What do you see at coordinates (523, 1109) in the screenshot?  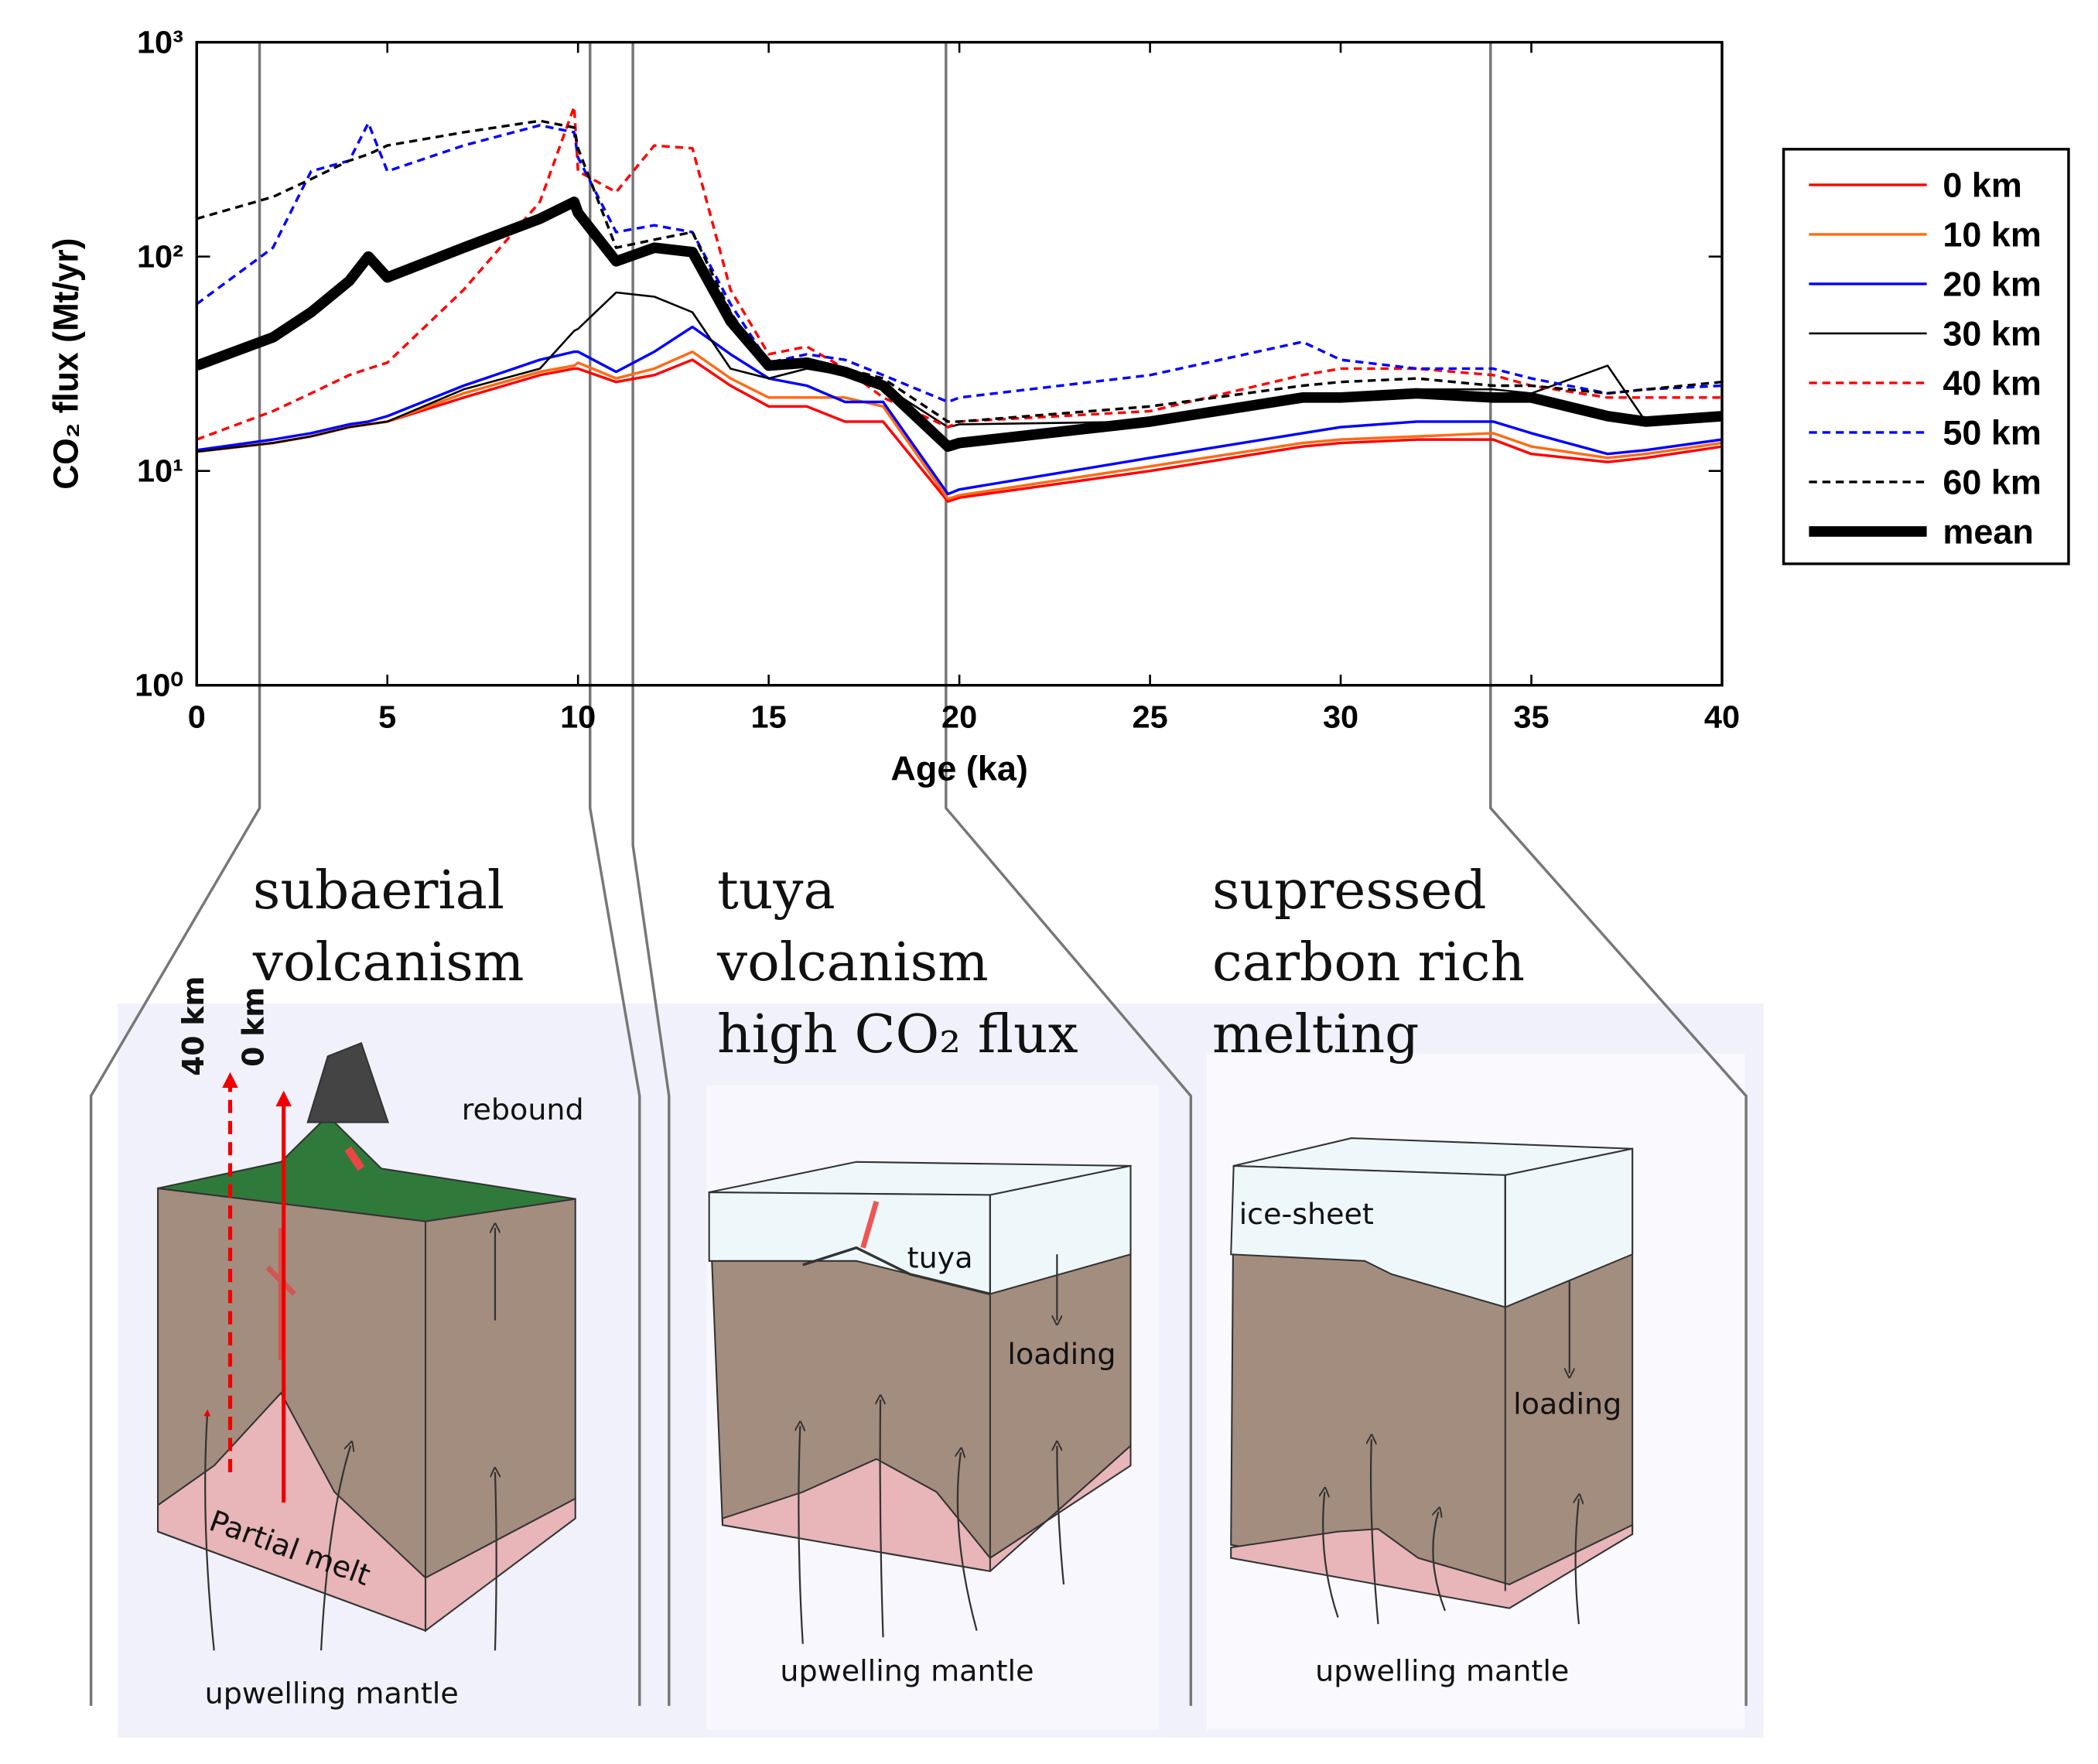 I see `panel-label: rebound` at bounding box center [523, 1109].